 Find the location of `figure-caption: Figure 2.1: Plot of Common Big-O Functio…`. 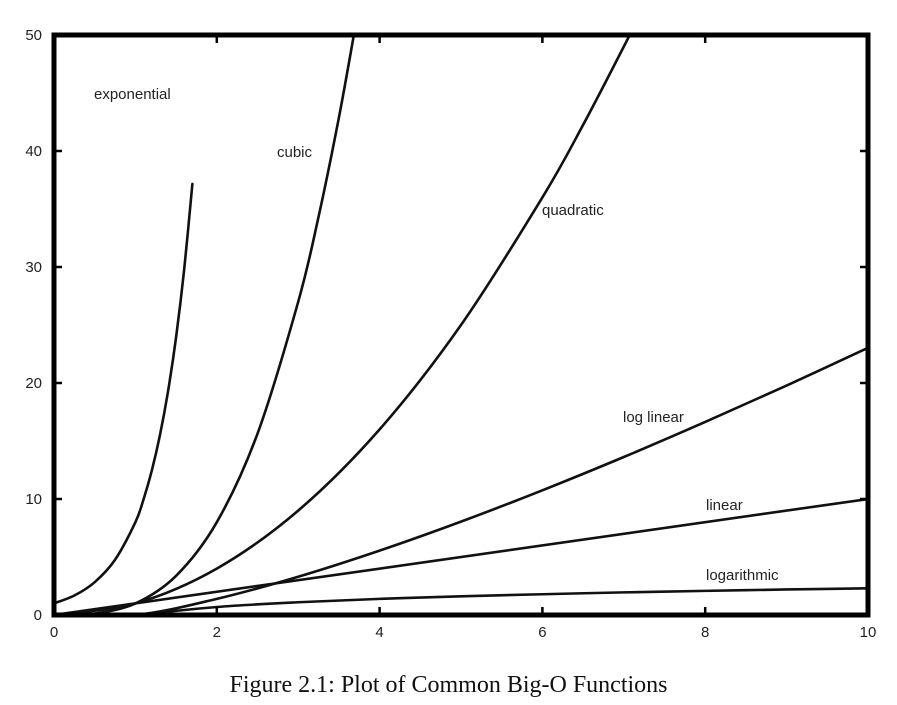

figure-caption: Figure 2.1: Plot of Common Big-O Functio… is located at coordinates (448, 685).